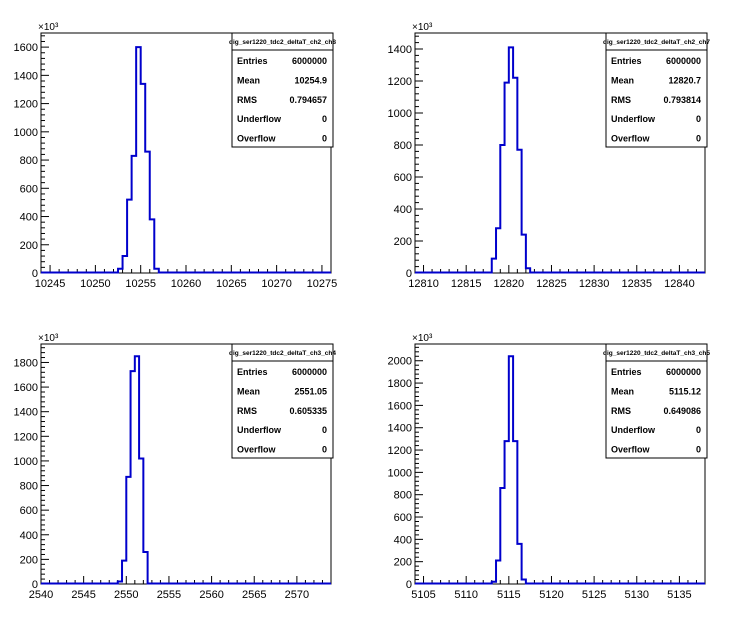  I want to click on x-tick-label: 5115, so click(509, 595).